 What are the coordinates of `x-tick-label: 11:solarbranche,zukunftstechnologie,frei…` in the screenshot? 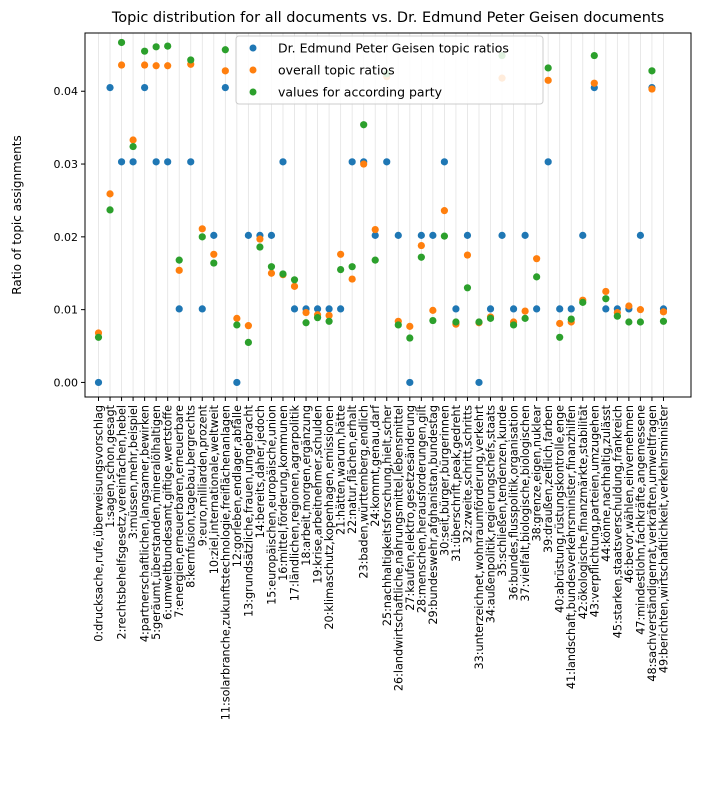 It's located at (225, 562).